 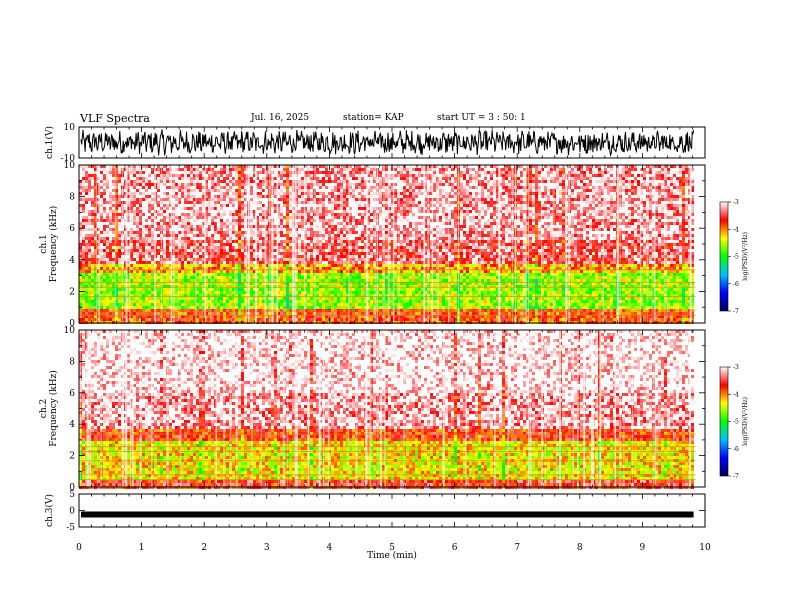 I want to click on x-tick-label: 6, so click(x=455, y=548).